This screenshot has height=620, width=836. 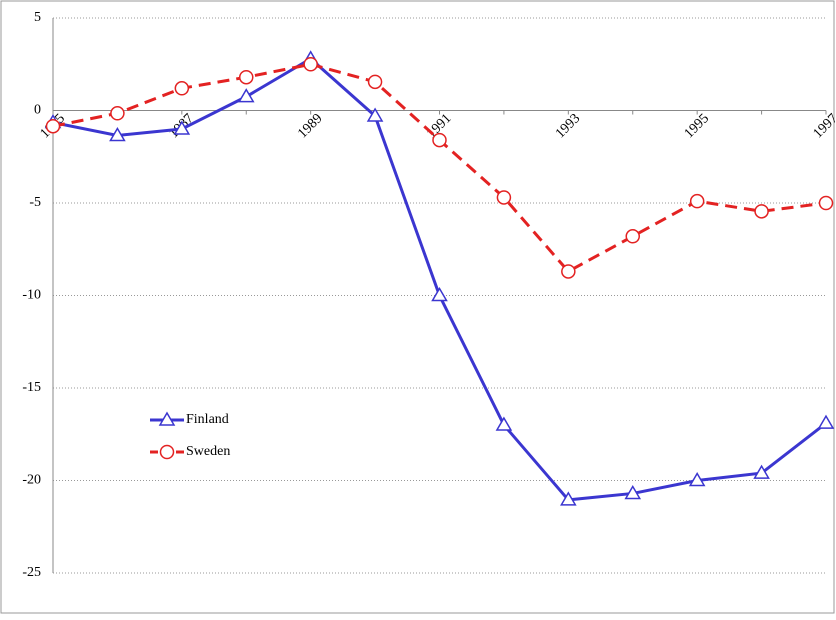 I want to click on legend-label: Sweden, so click(x=208, y=451).